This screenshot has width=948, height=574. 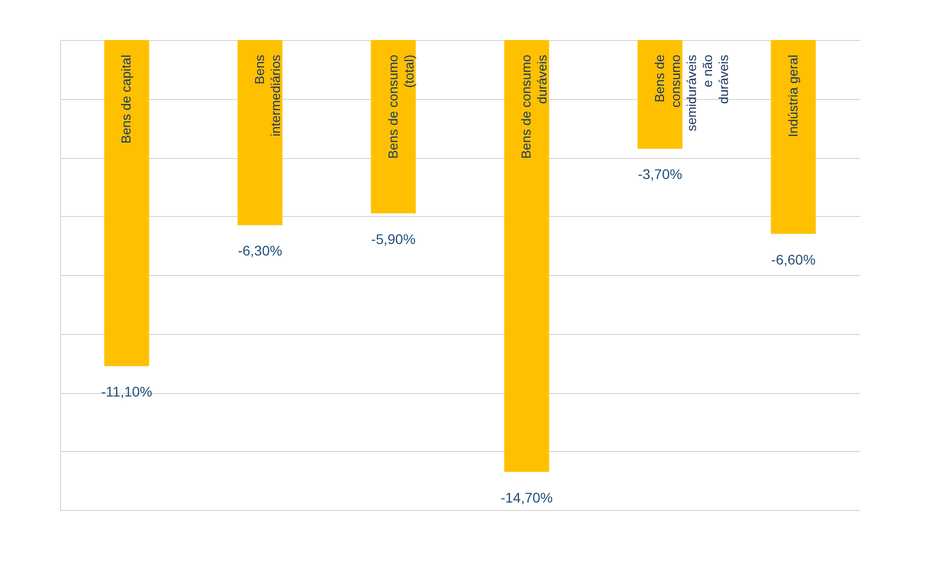 I want to click on data-label: -5,90%, so click(x=393, y=238).